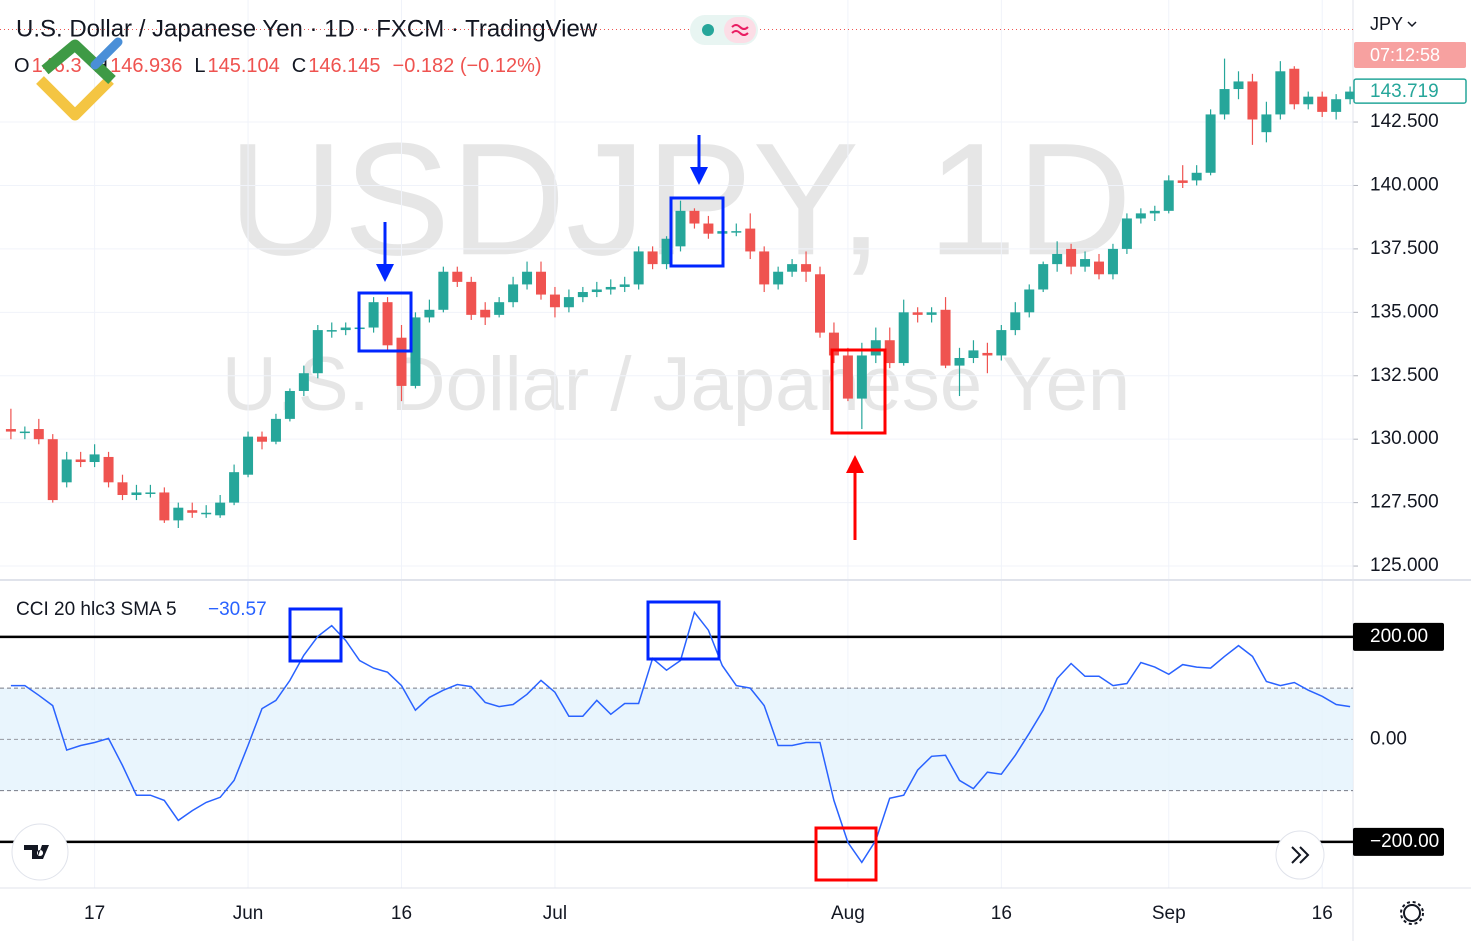  I want to click on indicator-value: −30.57, so click(237, 609).